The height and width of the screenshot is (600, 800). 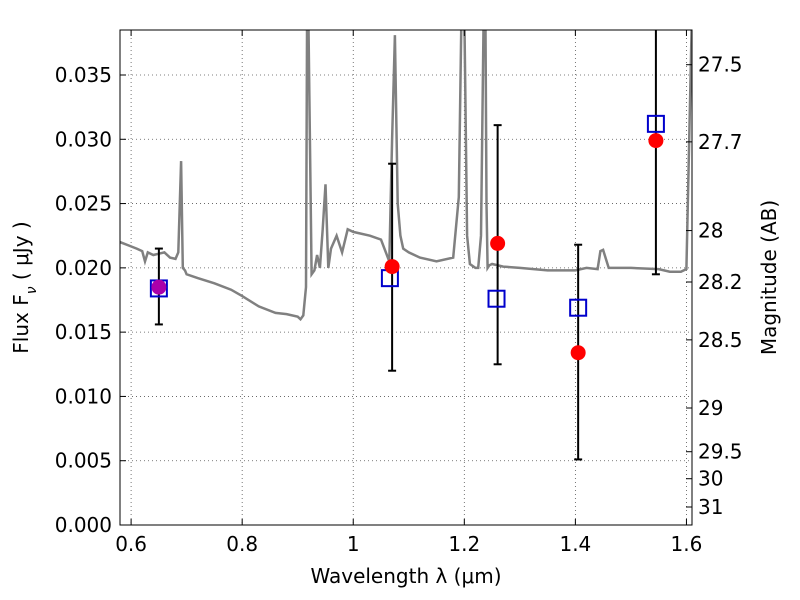 What do you see at coordinates (83, 139) in the screenshot?
I see `y-tick-label: 0.030` at bounding box center [83, 139].